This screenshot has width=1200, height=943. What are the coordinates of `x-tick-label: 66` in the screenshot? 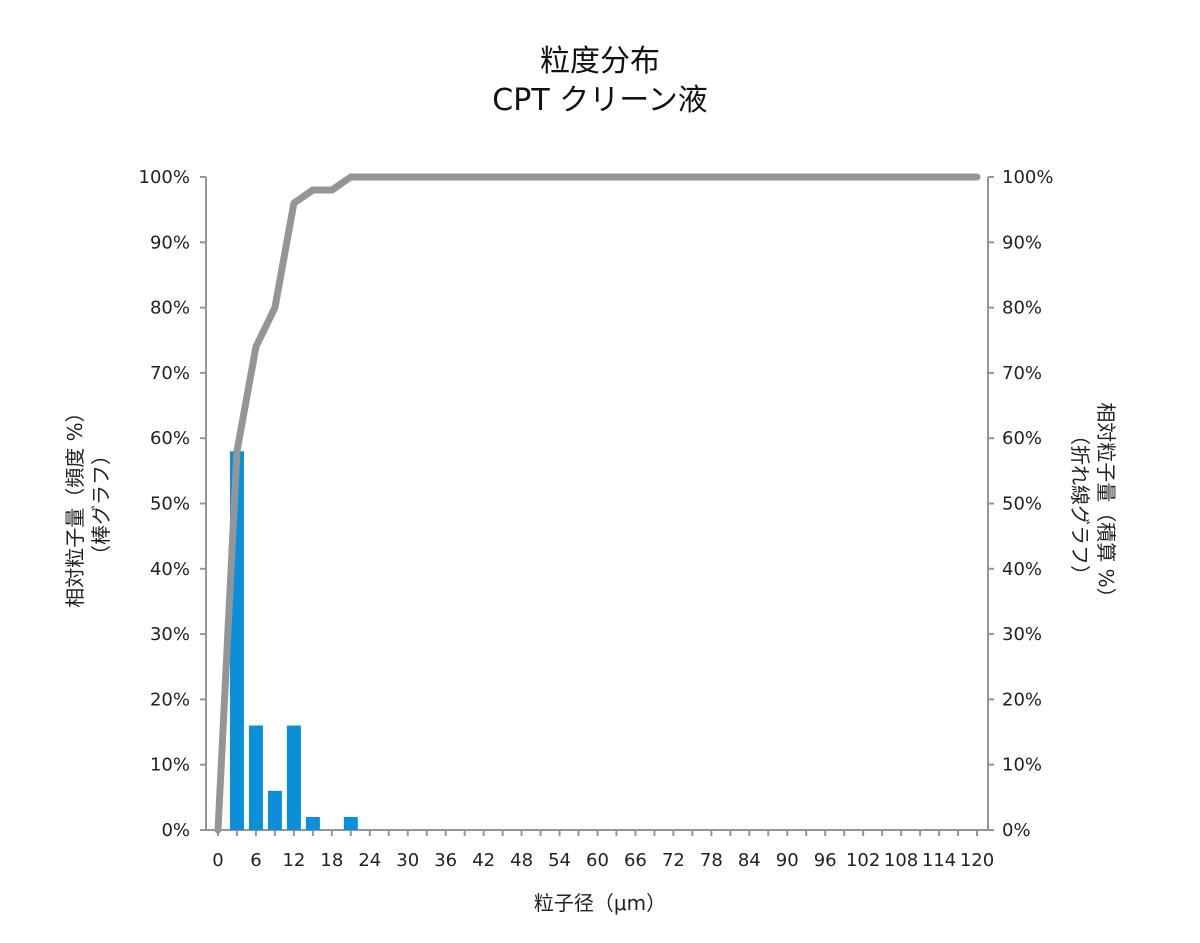 It's located at (635, 860).